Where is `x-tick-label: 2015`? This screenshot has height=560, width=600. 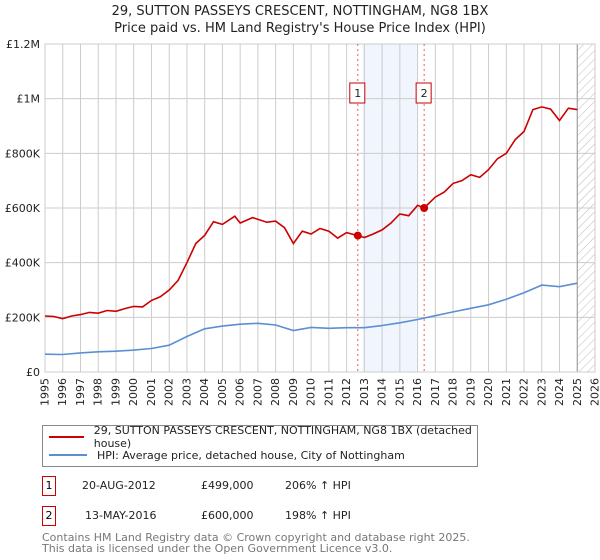 x-tick-label: 2015 is located at coordinates (399, 392).